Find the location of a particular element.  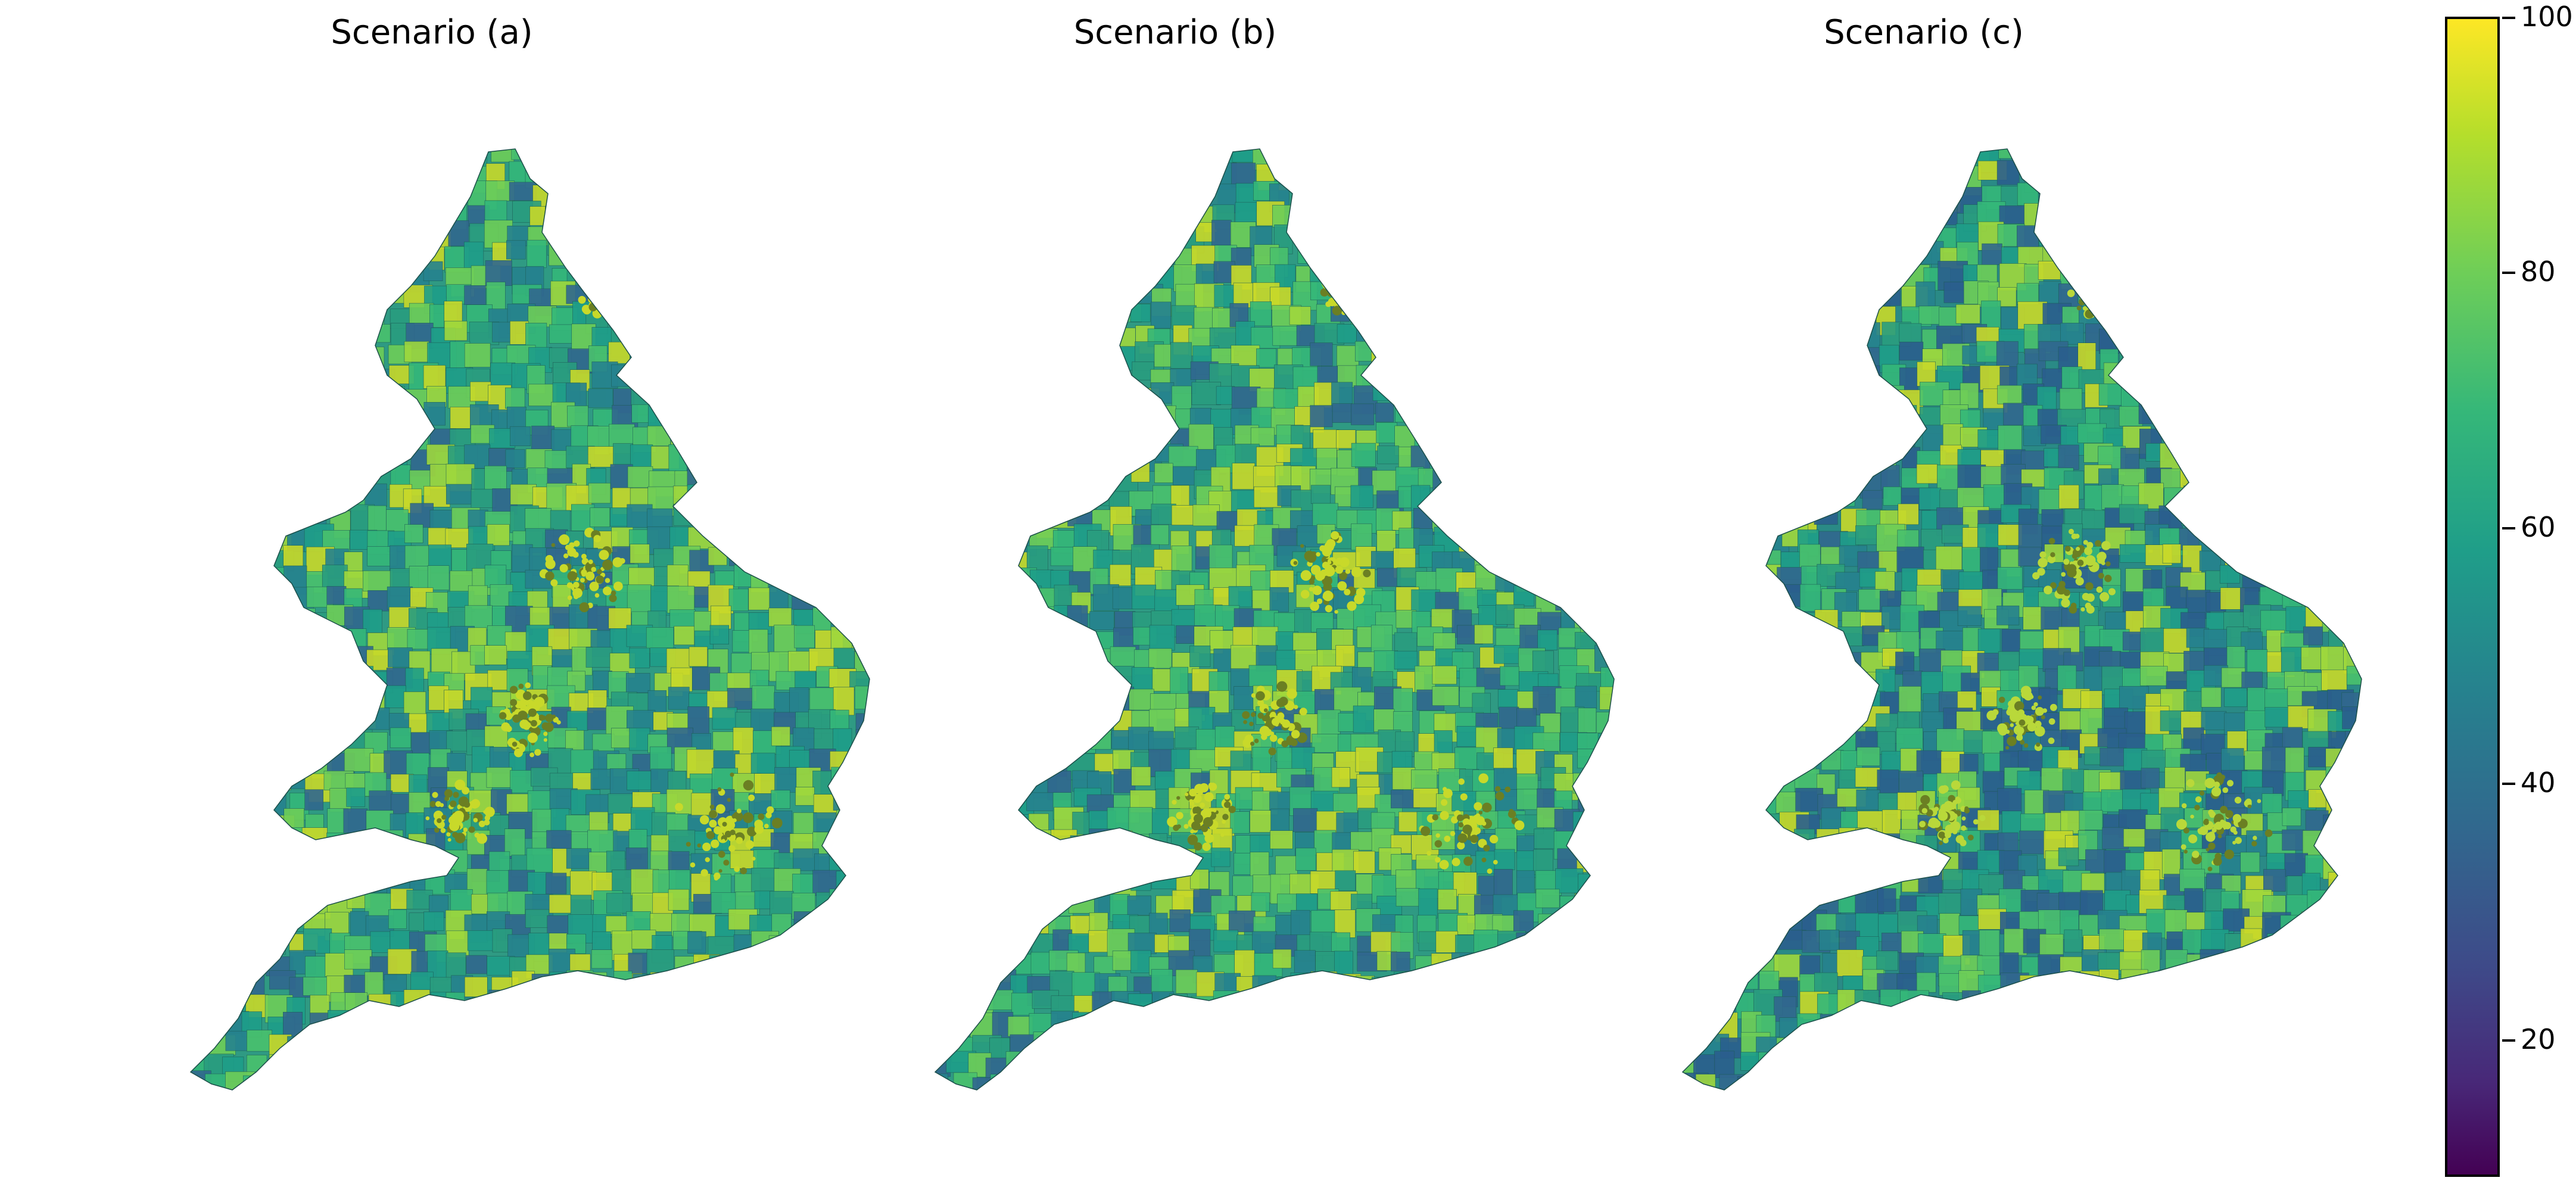

panel-title-c: Scenario (c) is located at coordinates (1924, 32).